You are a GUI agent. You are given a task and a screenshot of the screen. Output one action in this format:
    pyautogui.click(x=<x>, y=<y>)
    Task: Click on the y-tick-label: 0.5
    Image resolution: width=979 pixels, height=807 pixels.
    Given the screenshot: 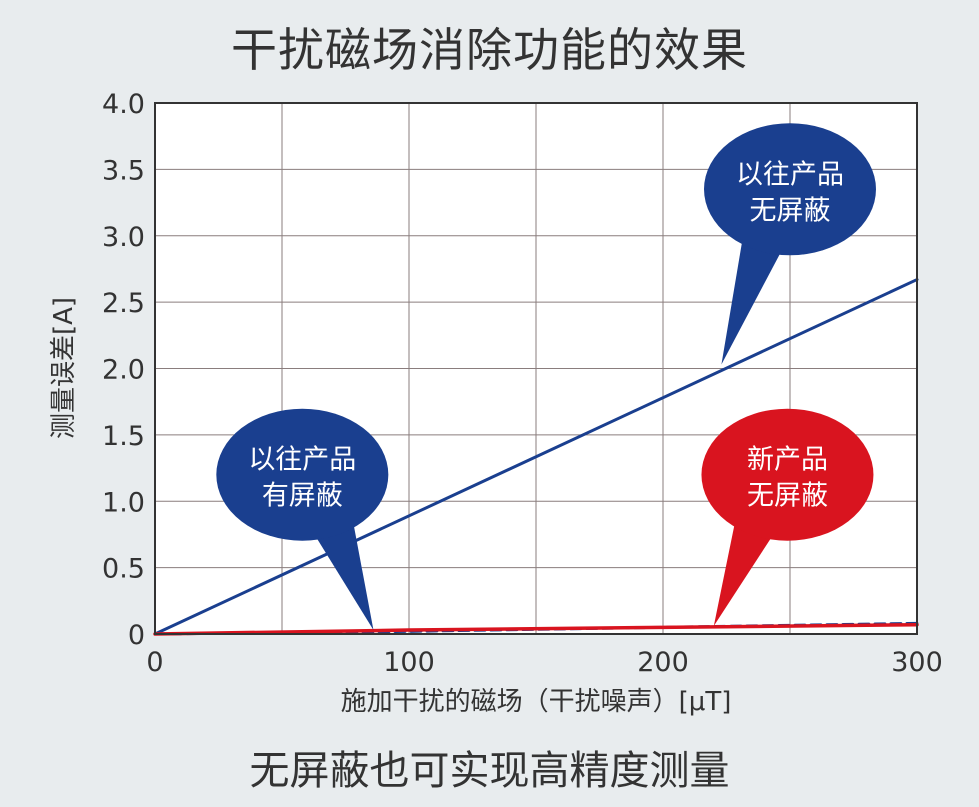 What is the action you would take?
    pyautogui.click(x=123, y=569)
    